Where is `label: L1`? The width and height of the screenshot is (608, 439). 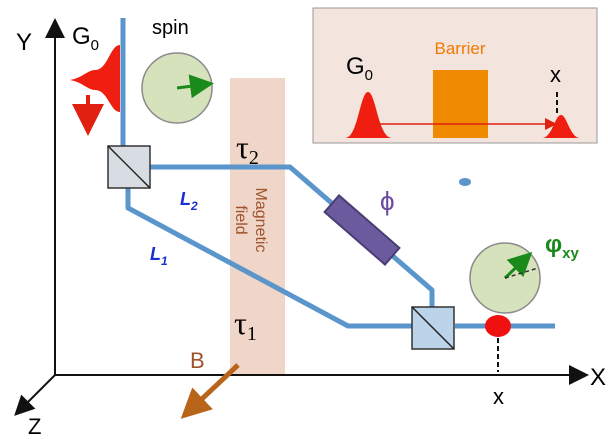 label: L1 is located at coordinates (159, 256).